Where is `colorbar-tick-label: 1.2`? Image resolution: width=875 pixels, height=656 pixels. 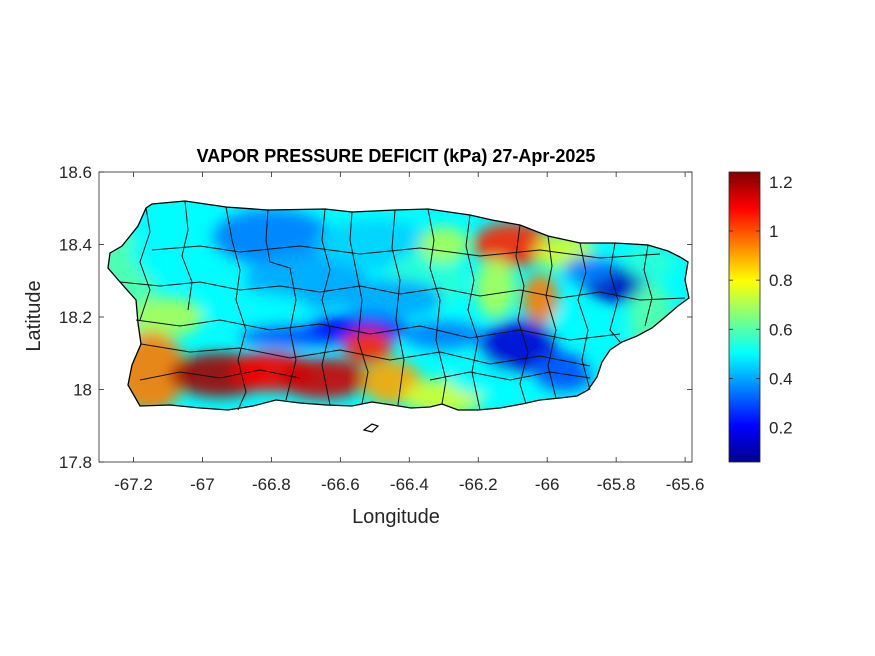 colorbar-tick-label: 1.2 is located at coordinates (781, 182).